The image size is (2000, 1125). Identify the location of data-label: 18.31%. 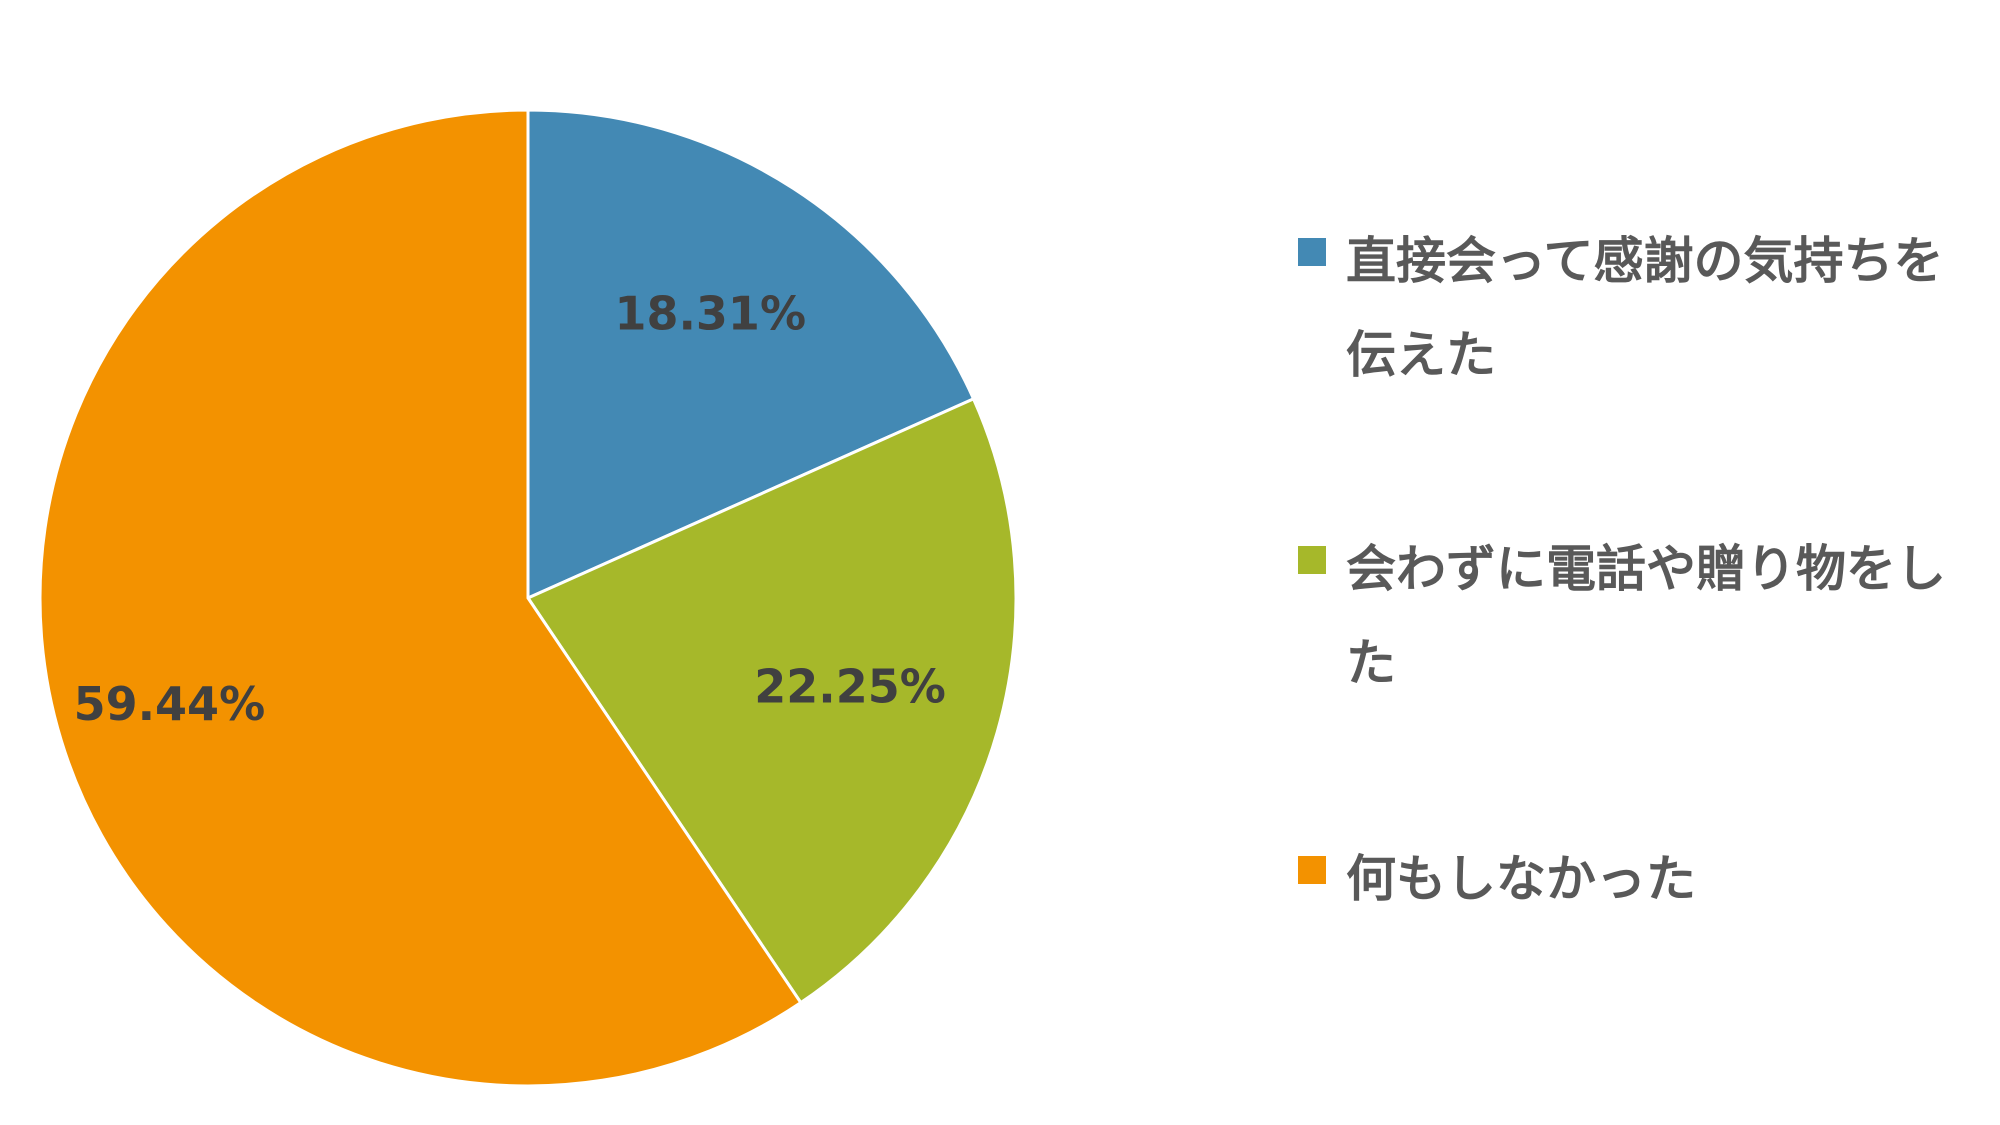
(710, 313).